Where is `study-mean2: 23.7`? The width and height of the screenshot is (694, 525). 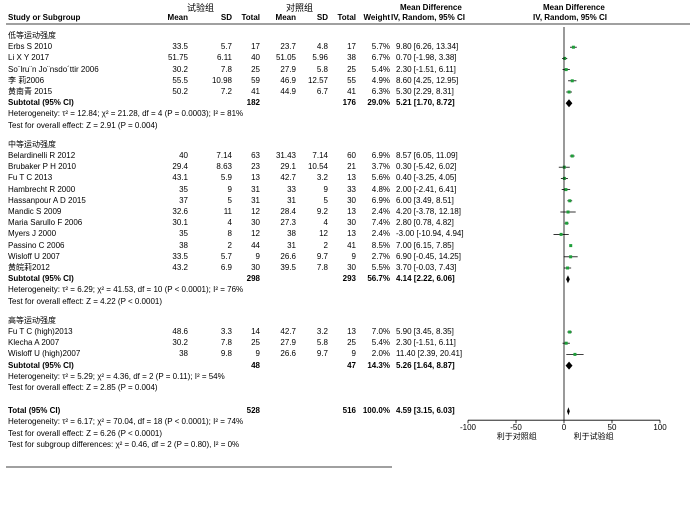 study-mean2: 23.7 is located at coordinates (288, 47).